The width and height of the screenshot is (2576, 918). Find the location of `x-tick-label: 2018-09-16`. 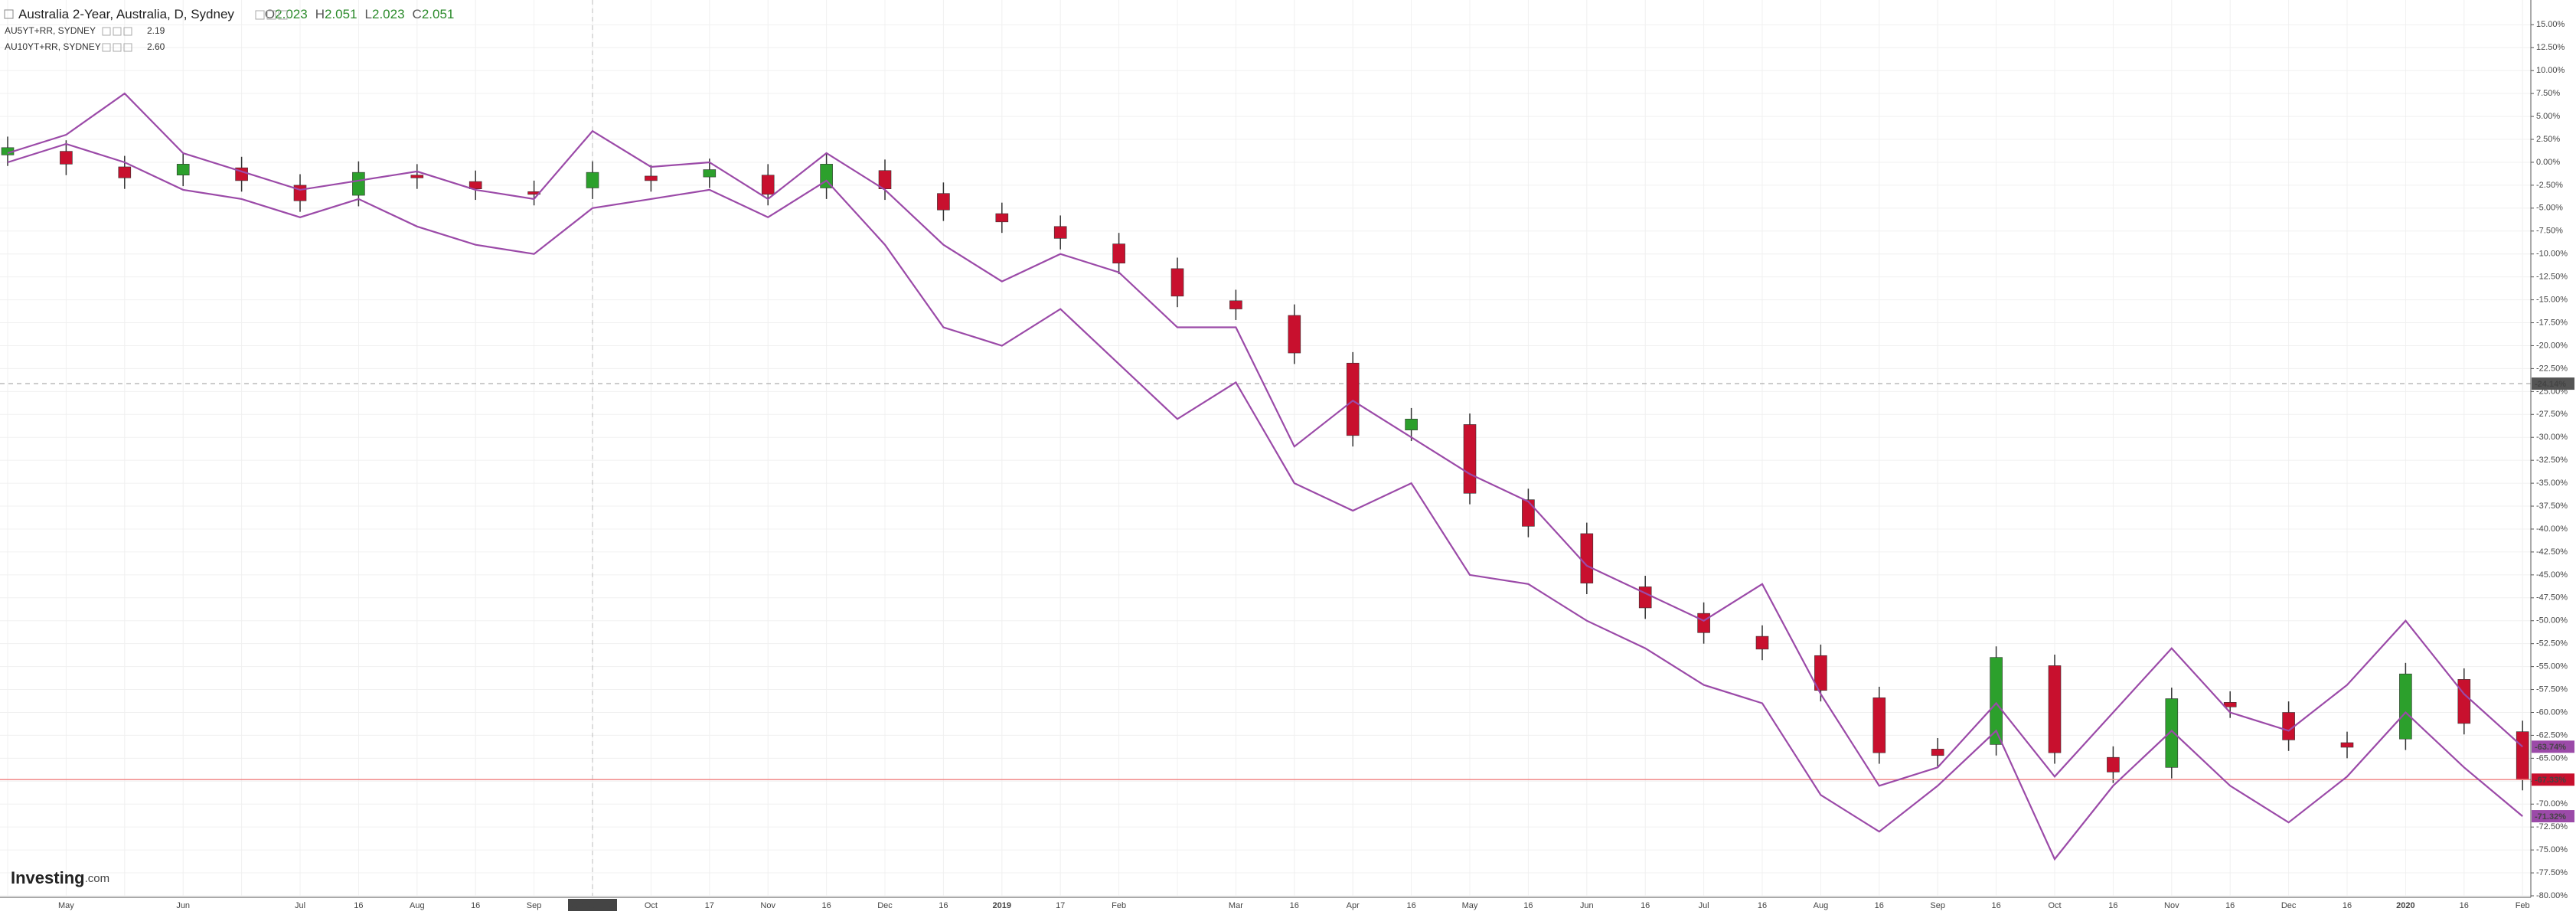

x-tick-label: 2018-09-16 is located at coordinates (592, 905).